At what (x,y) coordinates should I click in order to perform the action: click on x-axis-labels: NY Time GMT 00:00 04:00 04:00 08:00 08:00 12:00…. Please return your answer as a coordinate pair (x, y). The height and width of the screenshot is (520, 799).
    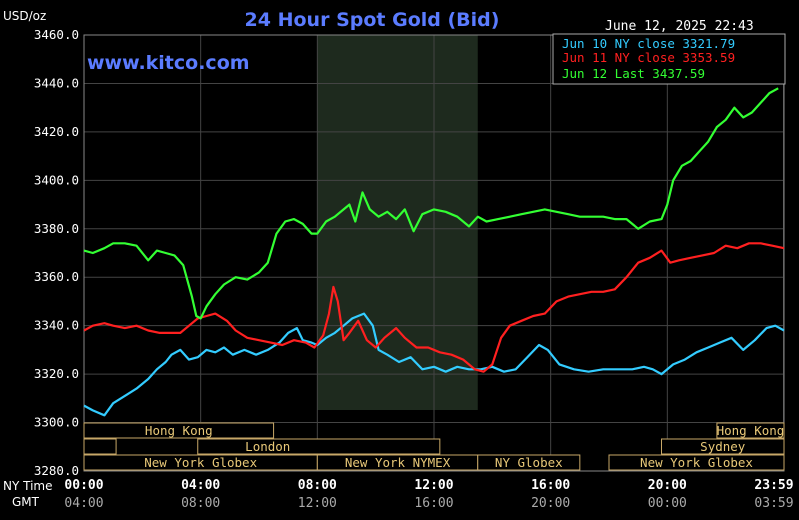
    Looking at the image, I should click on (398, 494).